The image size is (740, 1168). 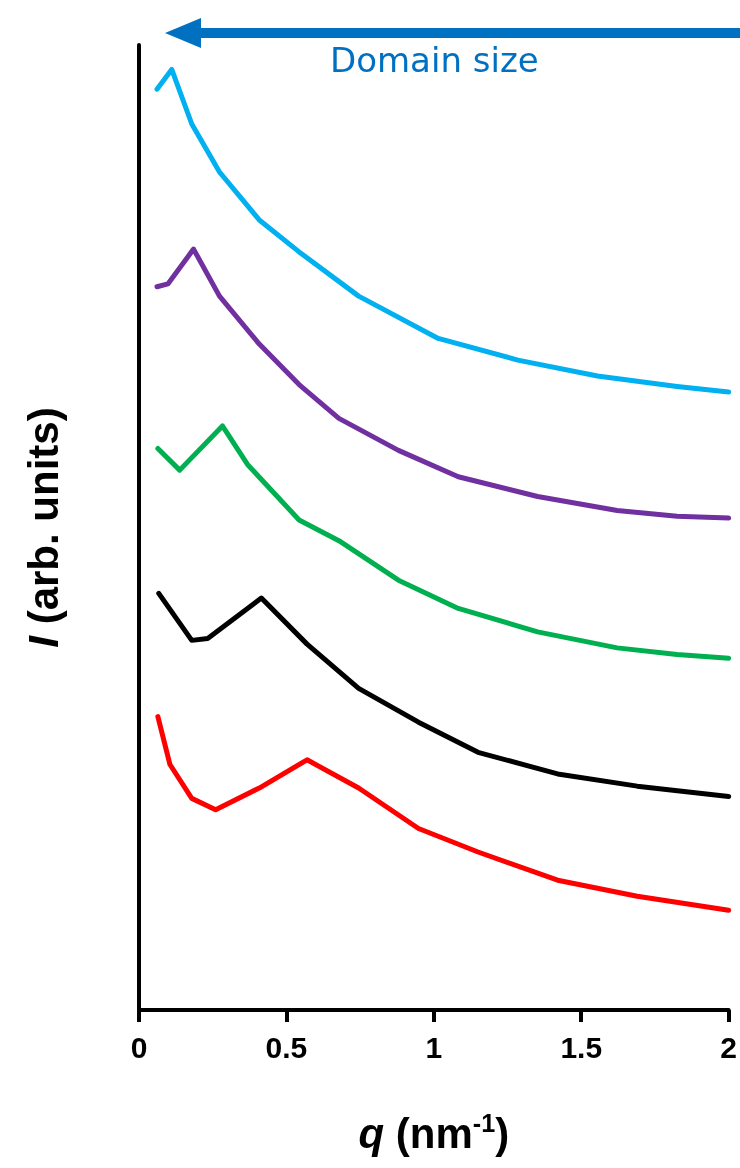 I want to click on y-axis-title: I (arb. units), so click(x=43, y=527).